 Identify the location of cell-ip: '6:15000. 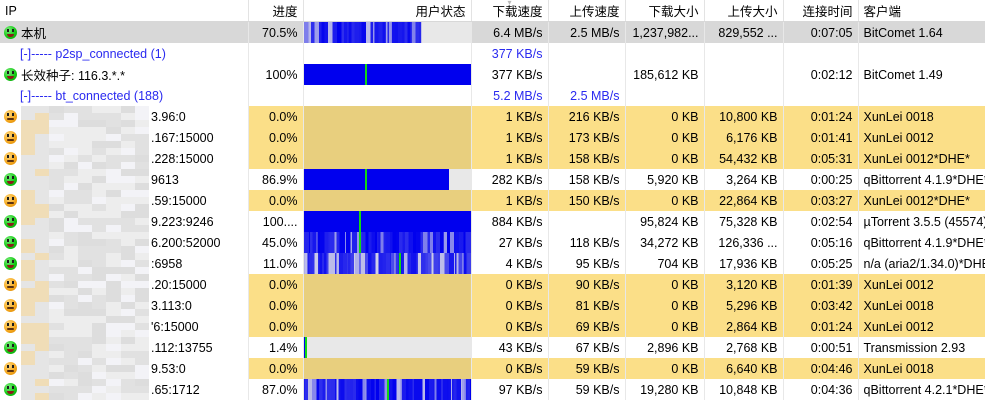
(124, 326).